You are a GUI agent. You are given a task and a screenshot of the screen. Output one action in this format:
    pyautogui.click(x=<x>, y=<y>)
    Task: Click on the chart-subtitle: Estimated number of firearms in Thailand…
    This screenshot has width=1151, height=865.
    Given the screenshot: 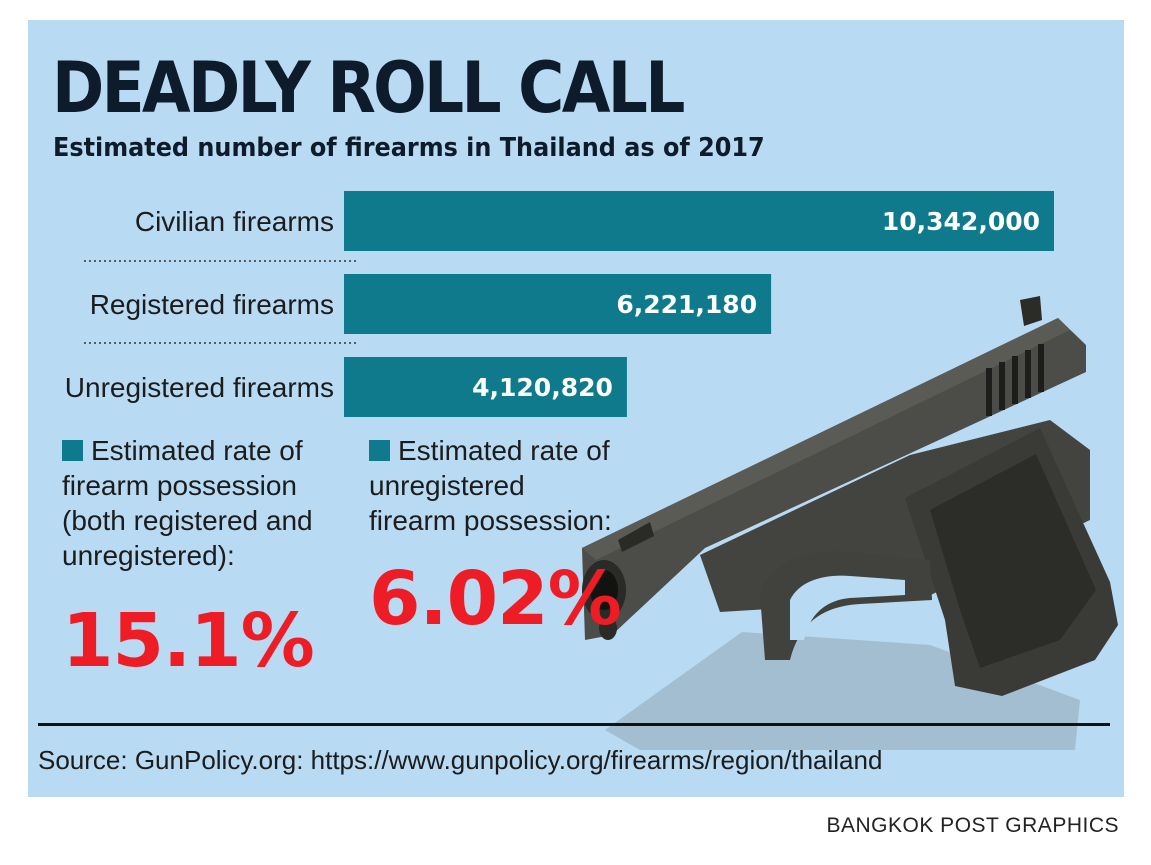 What is the action you would take?
    pyautogui.click(x=409, y=148)
    